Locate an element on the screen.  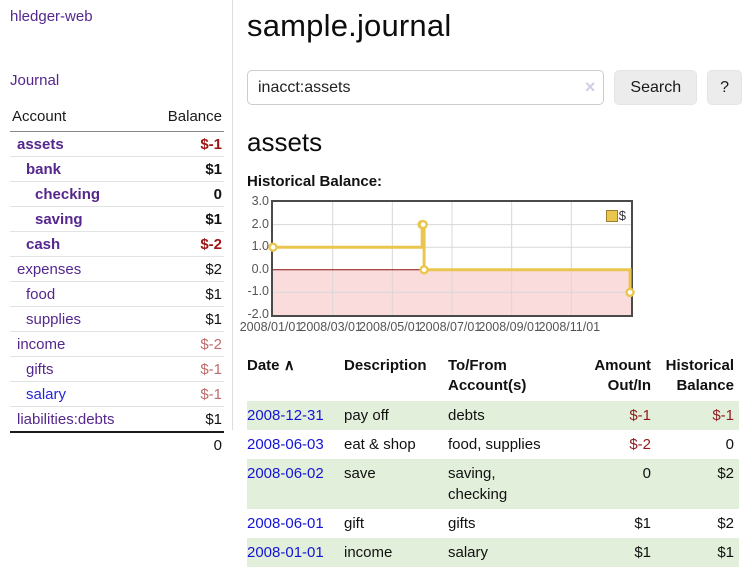
search-input-wrap: × is located at coordinates (426, 87).